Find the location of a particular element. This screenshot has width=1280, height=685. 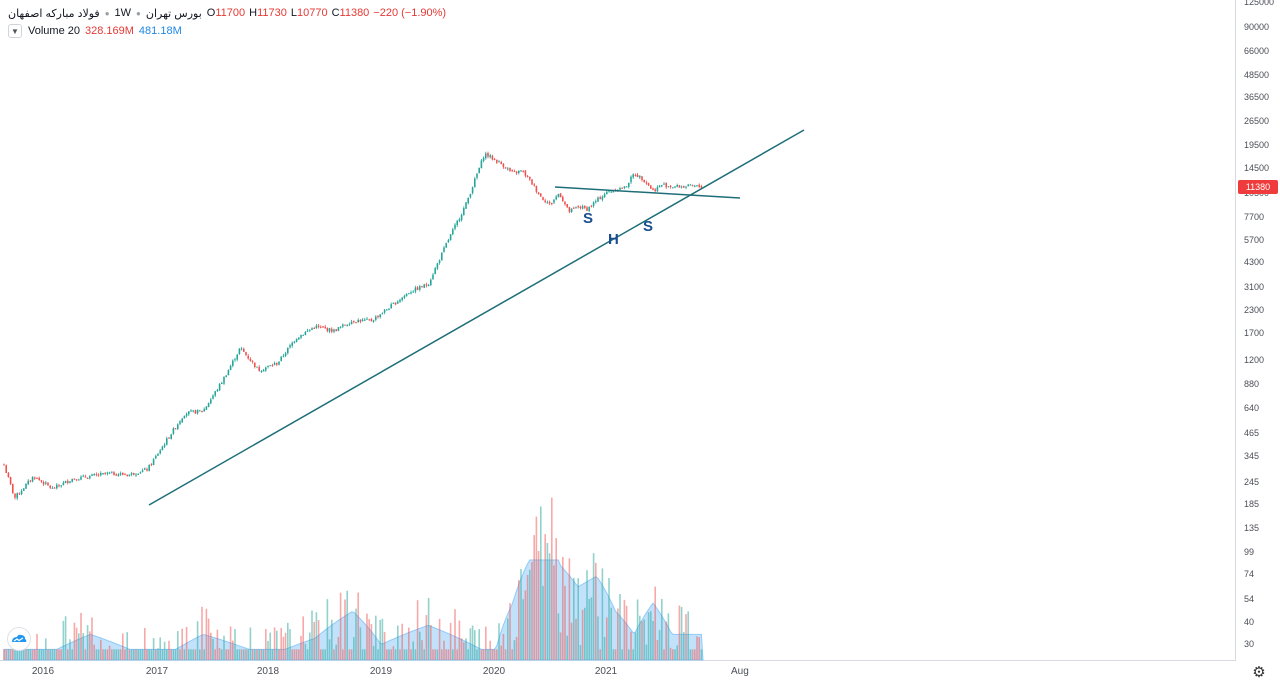

y-tick-label: 7700 is located at coordinates (1254, 216).